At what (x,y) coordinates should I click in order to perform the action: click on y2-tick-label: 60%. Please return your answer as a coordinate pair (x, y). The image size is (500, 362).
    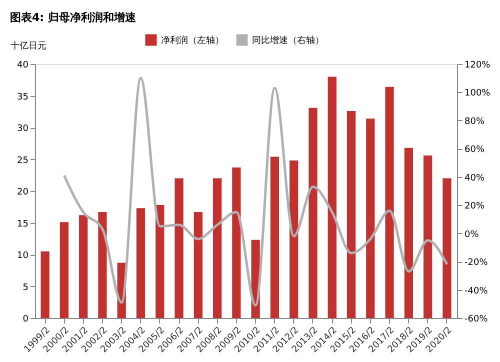
    Looking at the image, I should click on (474, 150).